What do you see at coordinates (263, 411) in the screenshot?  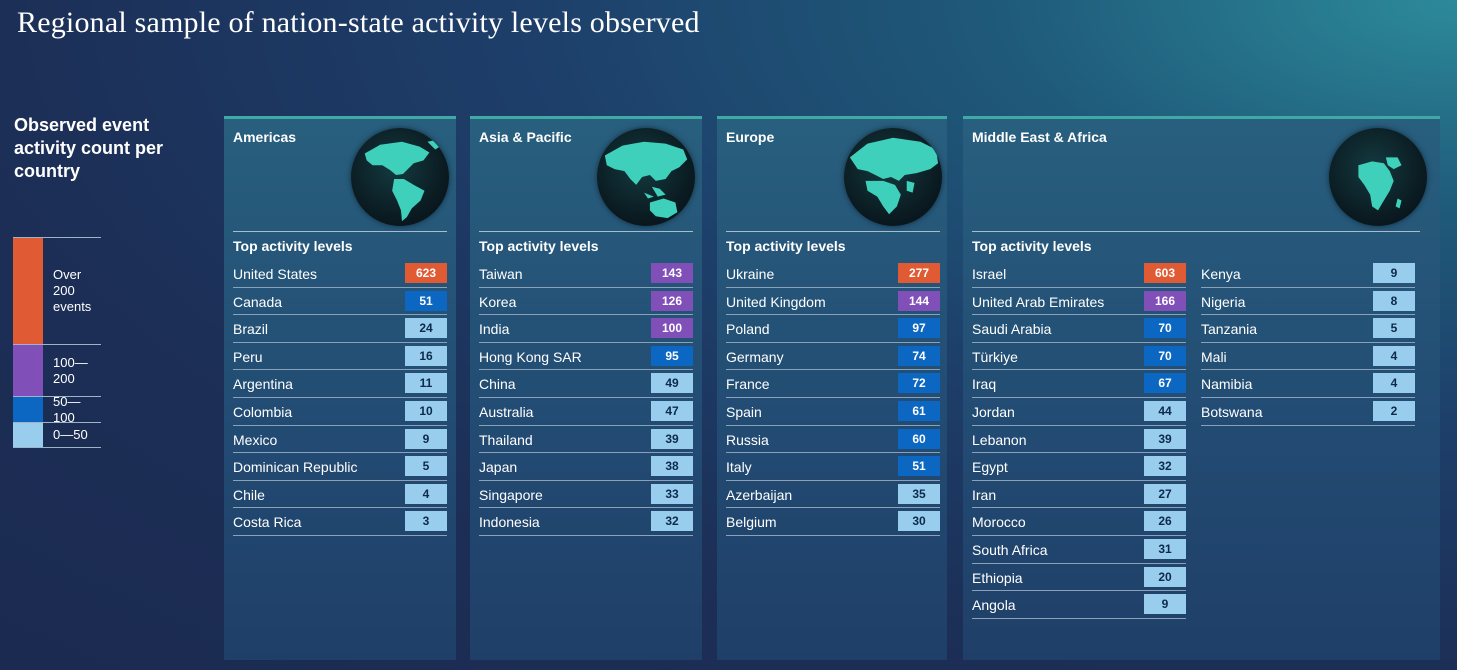 I see `country-name: Colombia` at bounding box center [263, 411].